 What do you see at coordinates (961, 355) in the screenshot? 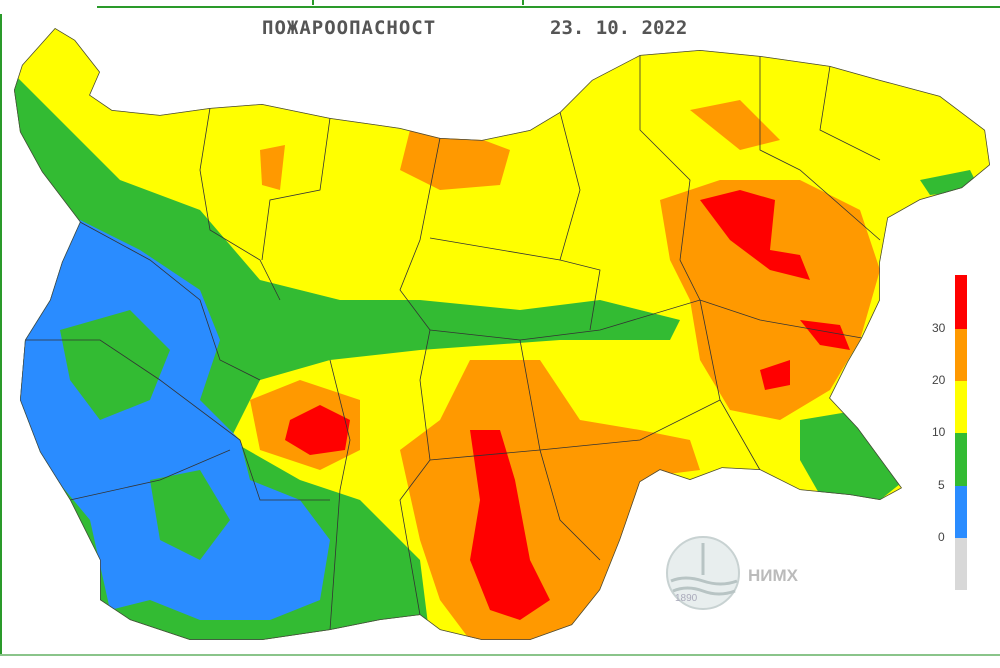
I see `legend-high` at bounding box center [961, 355].